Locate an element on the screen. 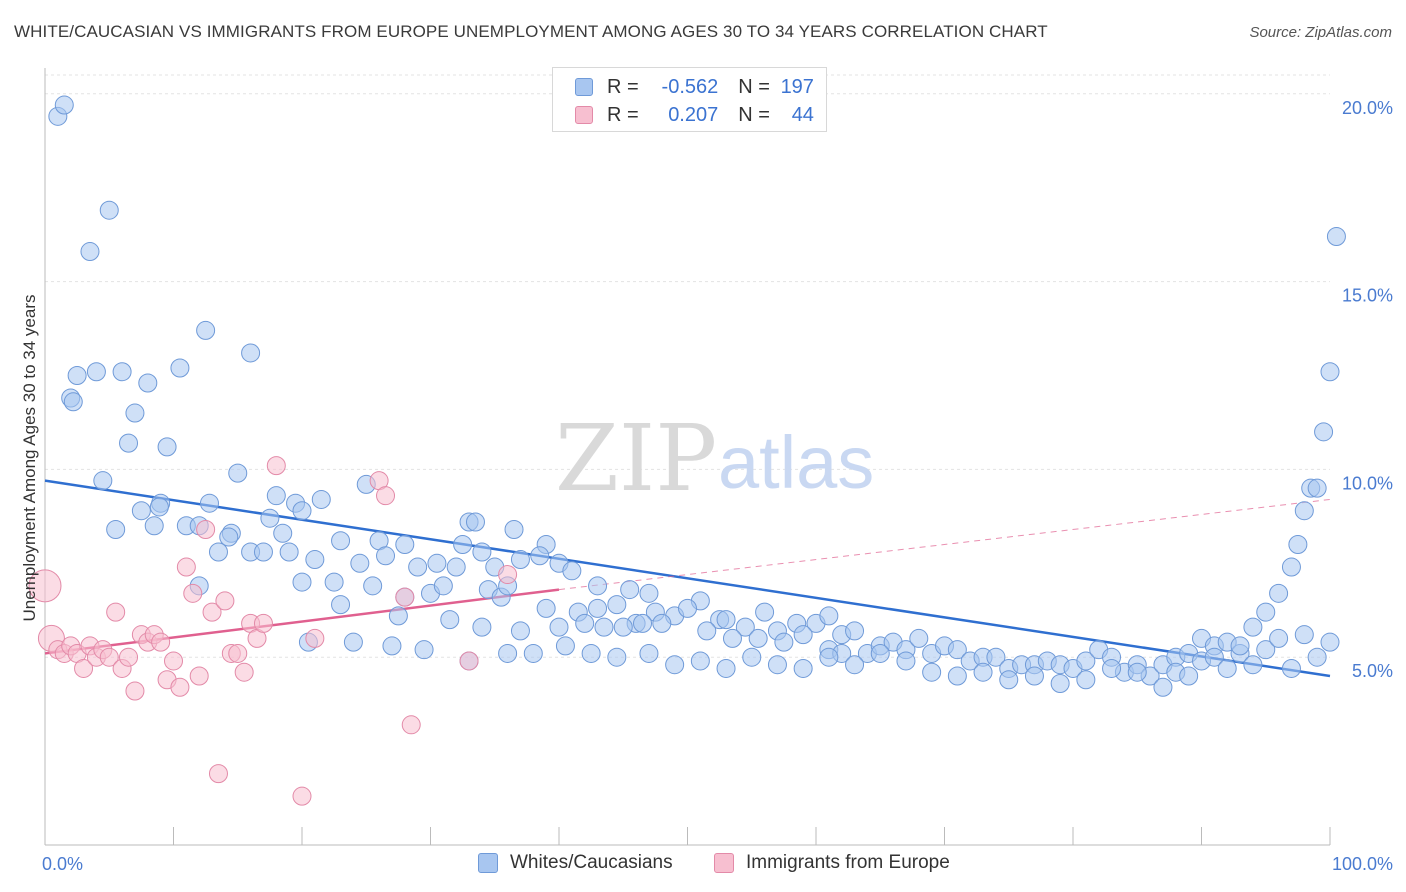  correlation-legend: R = -0.562 N = 197 R = 0.207 N = 44 is located at coordinates (689, 99).